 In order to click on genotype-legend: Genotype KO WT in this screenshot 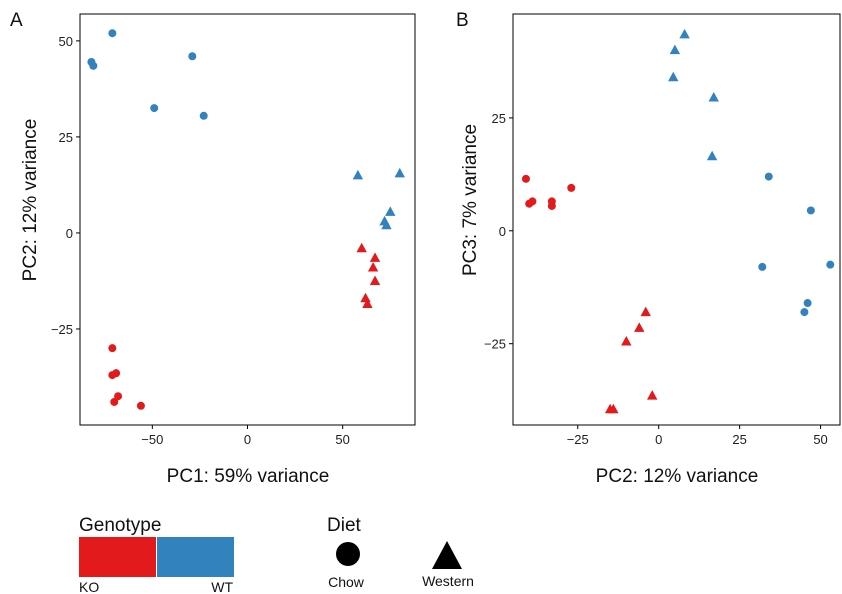, I will do `click(156, 554)`.